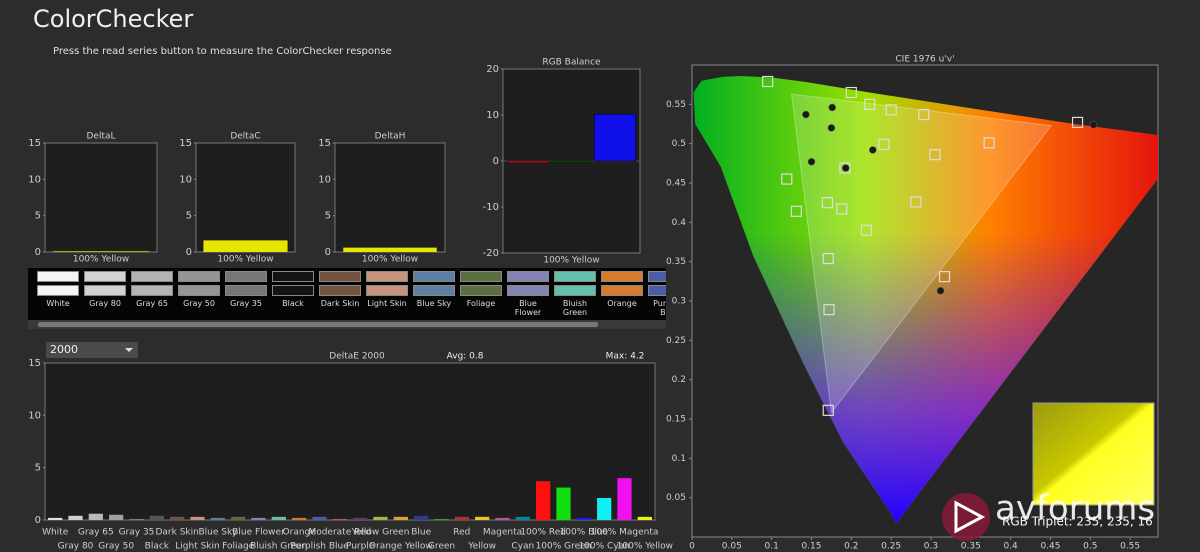  I want to click on swatch: Bluish Green, so click(575, 294).